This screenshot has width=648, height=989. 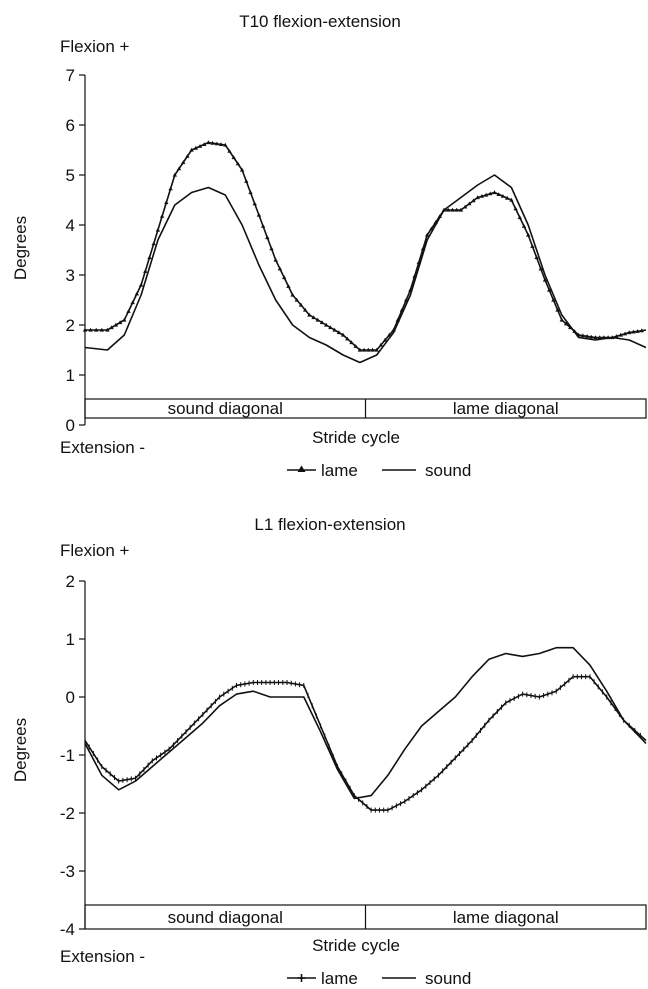 I want to click on legend-label-lame: lame, so click(x=339, y=978).